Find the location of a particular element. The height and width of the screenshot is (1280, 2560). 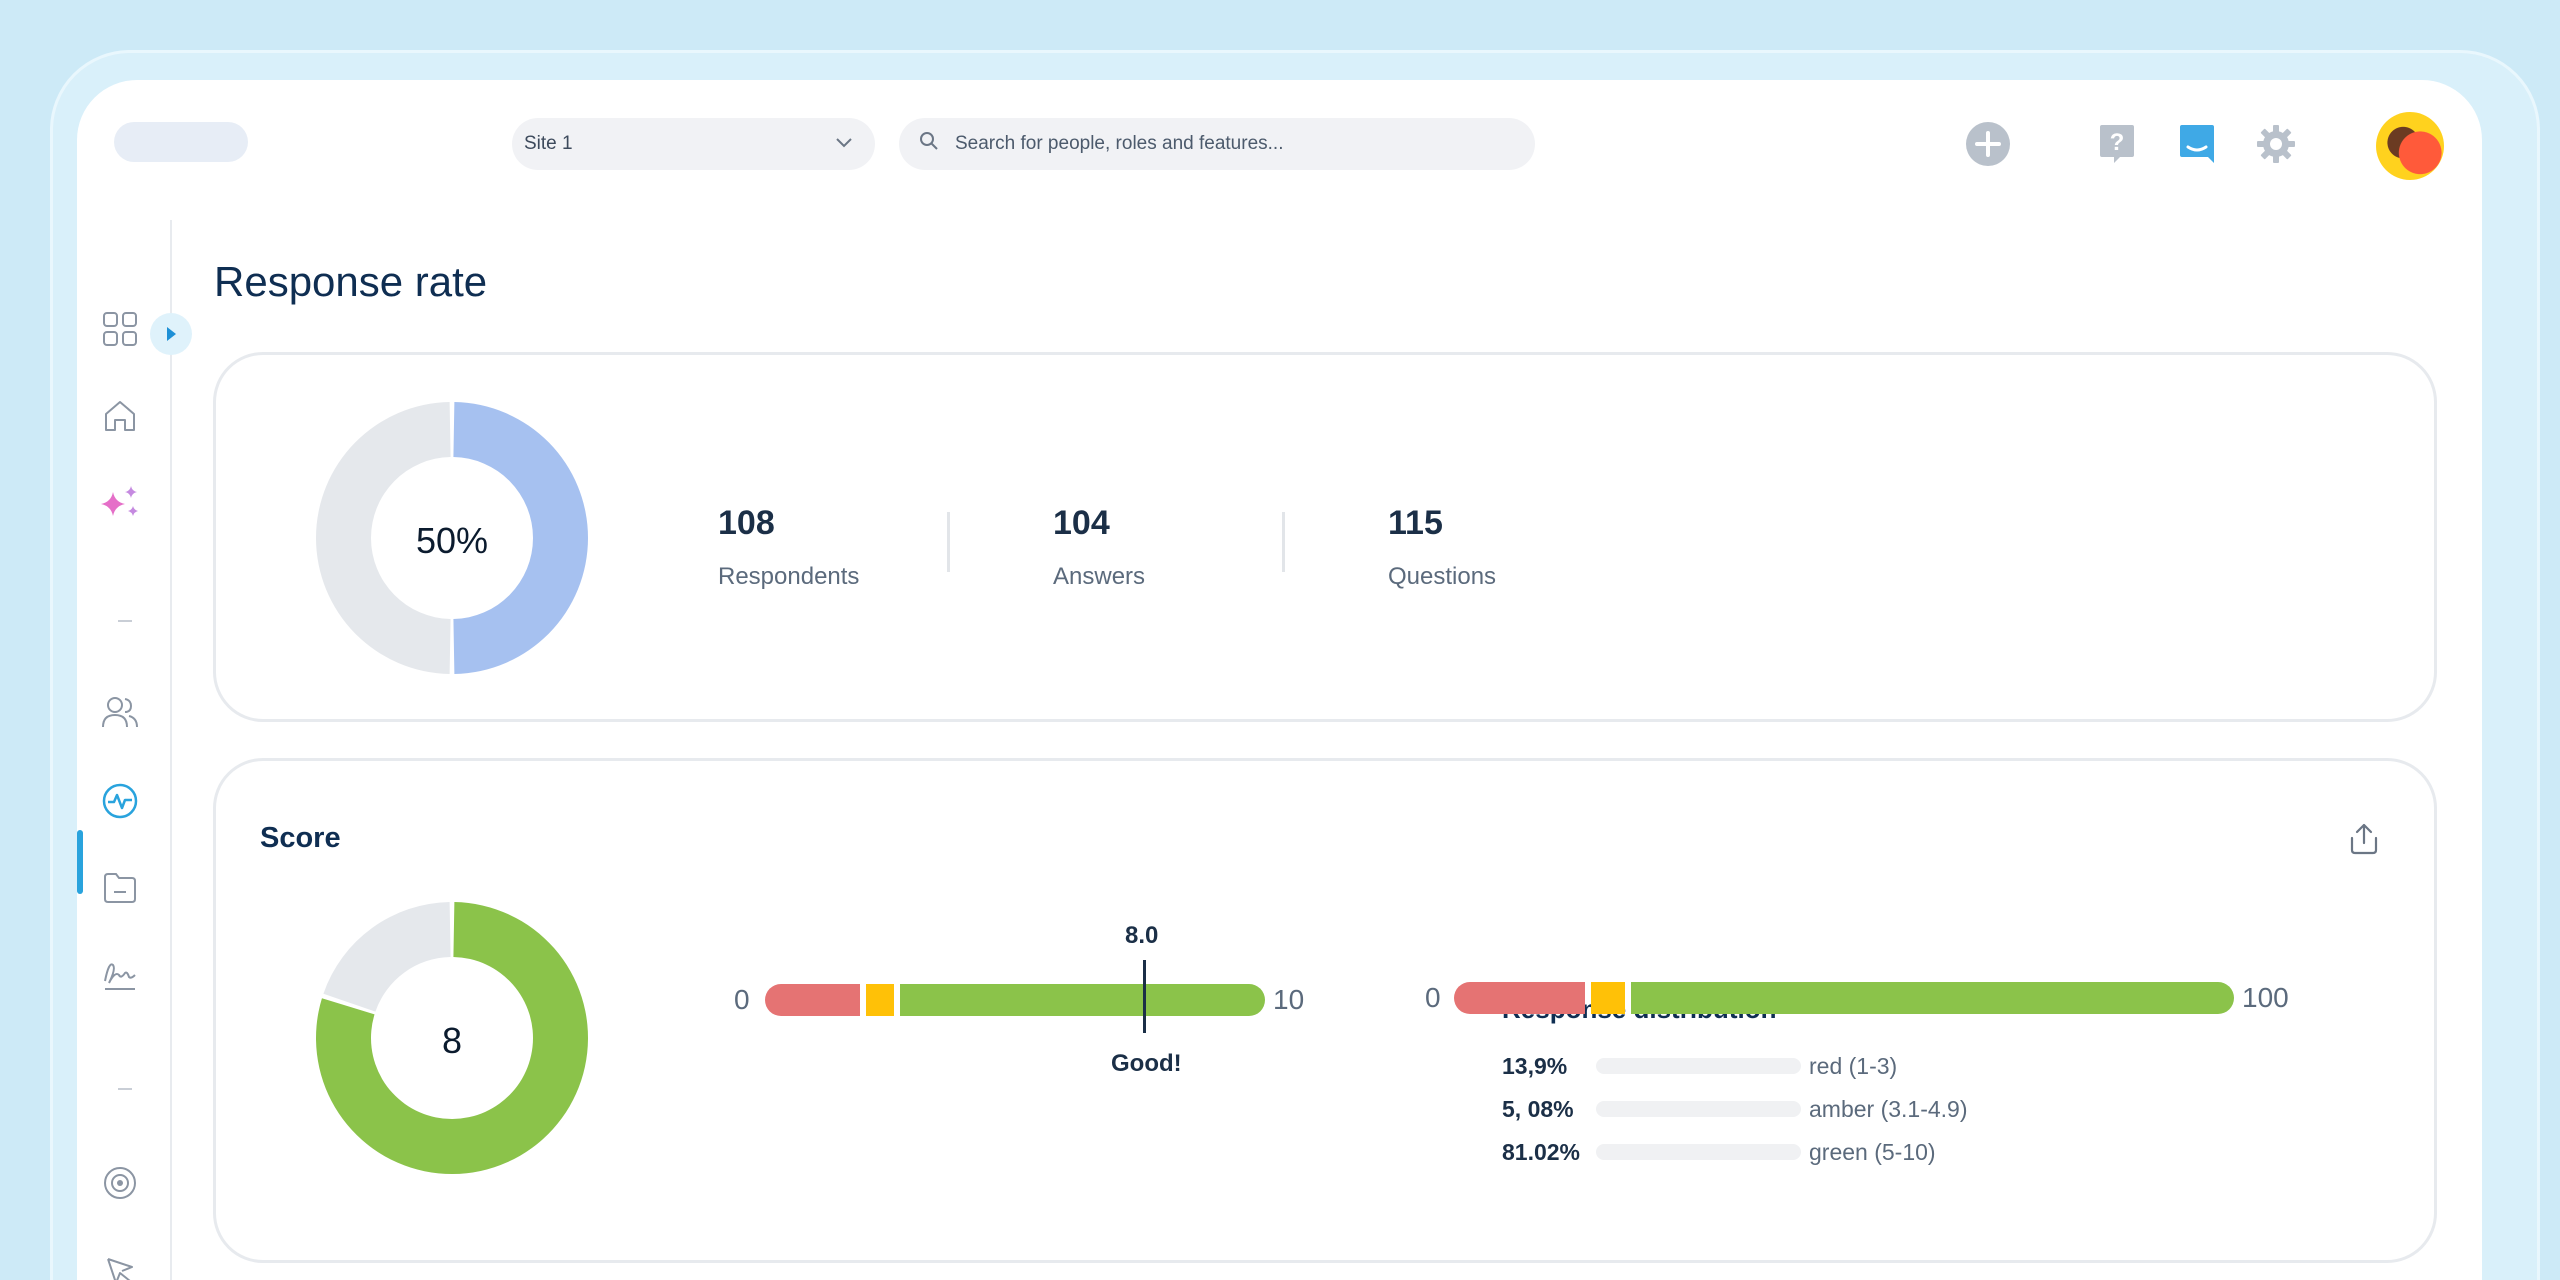

stat-questions-label: Questions is located at coordinates (1442, 576).